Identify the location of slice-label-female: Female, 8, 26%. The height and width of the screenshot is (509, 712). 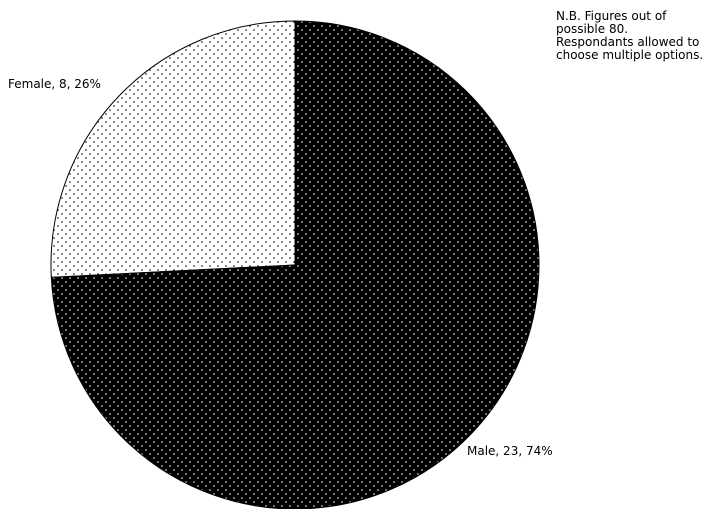
(54, 84).